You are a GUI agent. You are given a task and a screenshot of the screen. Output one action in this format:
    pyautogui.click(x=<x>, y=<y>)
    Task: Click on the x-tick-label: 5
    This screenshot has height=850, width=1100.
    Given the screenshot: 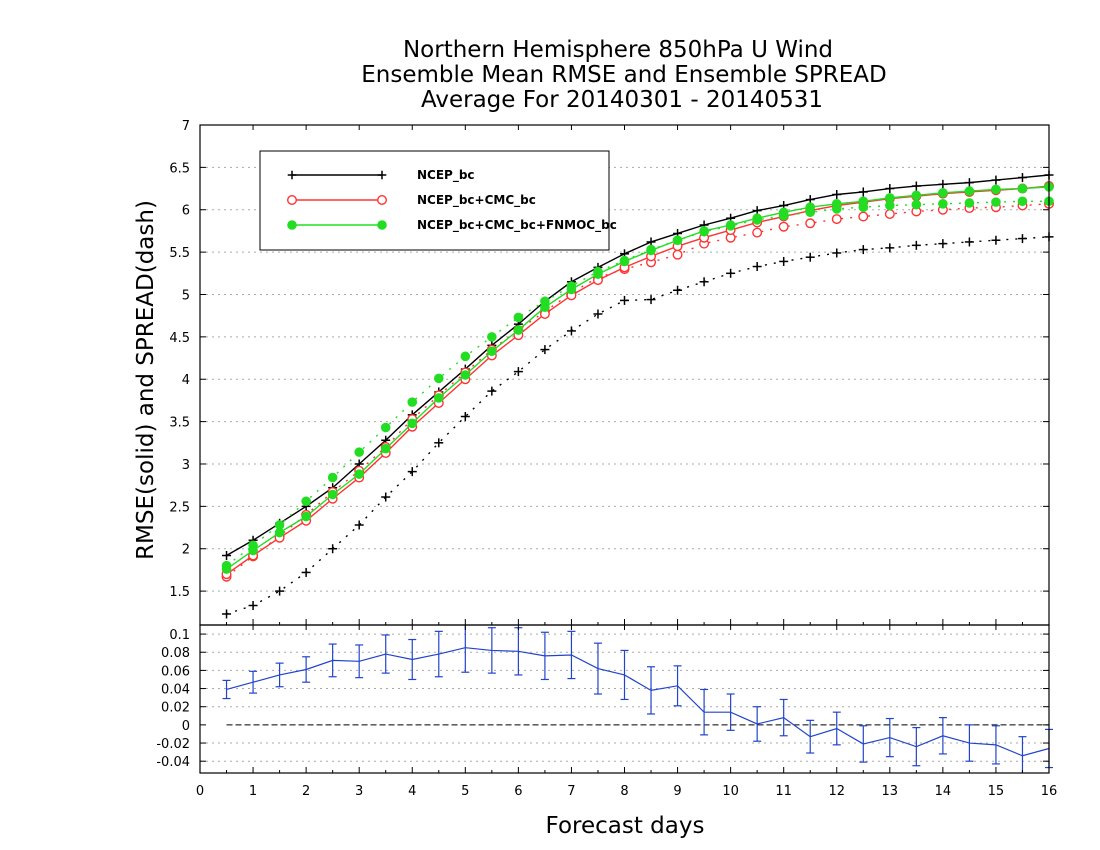 What is the action you would take?
    pyautogui.click(x=465, y=791)
    